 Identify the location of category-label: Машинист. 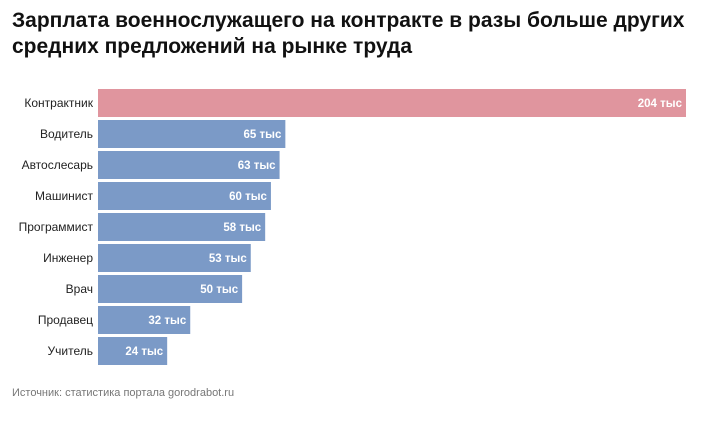
(64, 196).